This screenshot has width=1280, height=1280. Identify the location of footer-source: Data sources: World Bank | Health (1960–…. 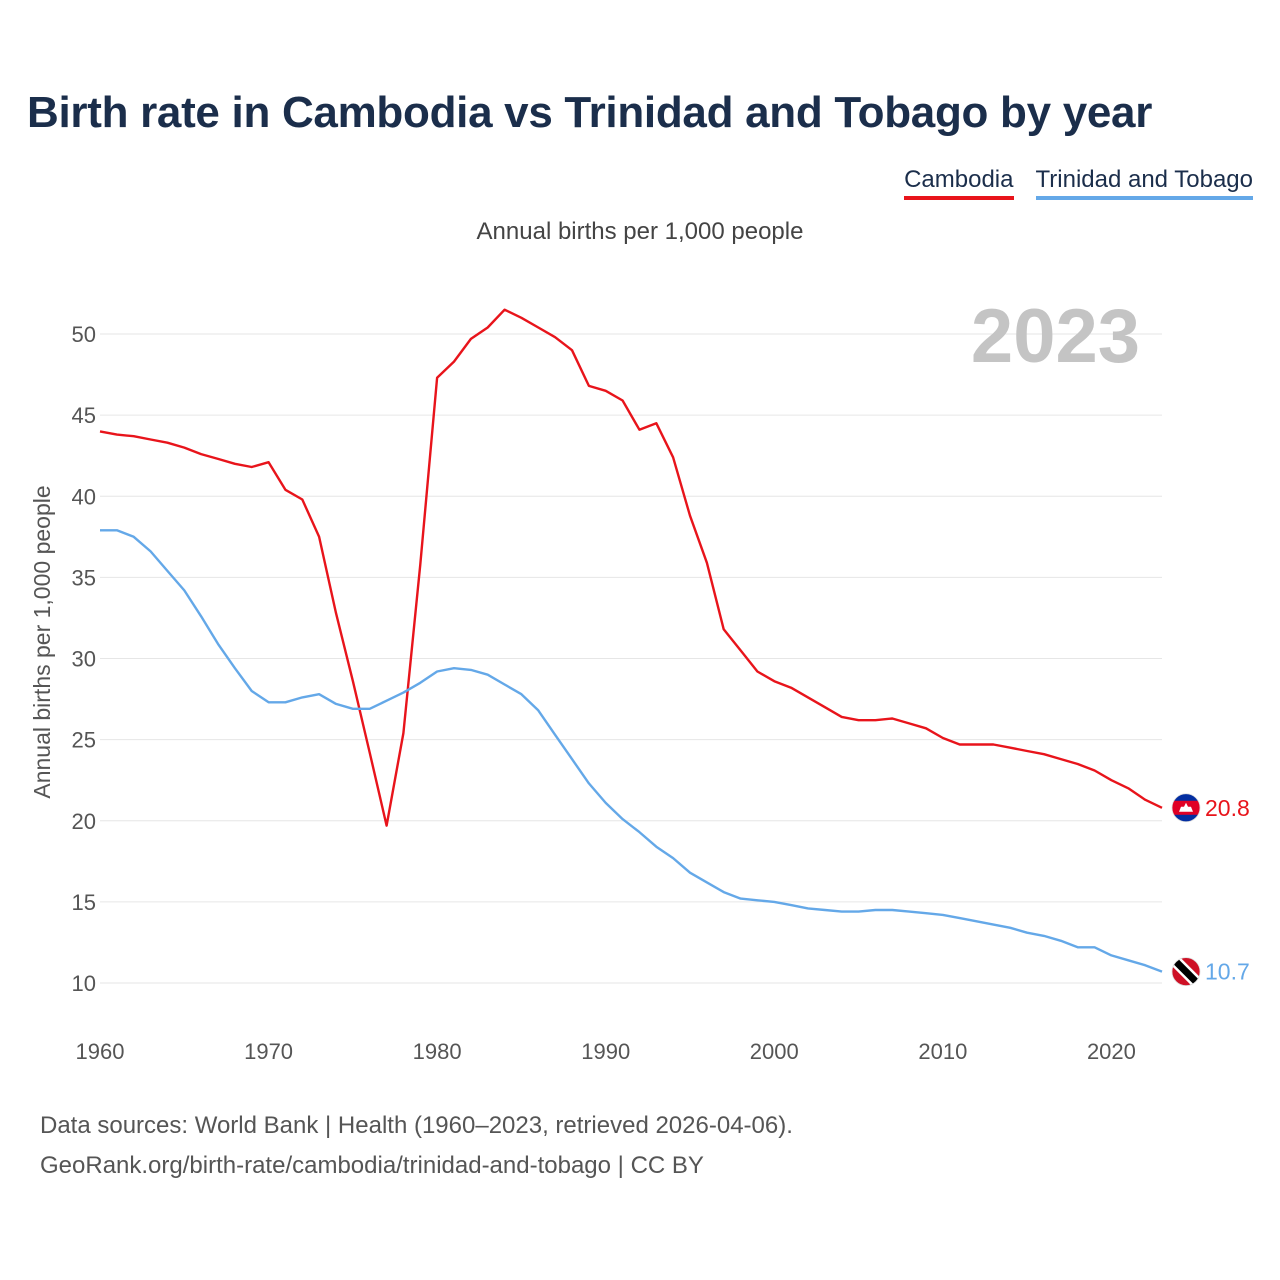
(416, 1125).